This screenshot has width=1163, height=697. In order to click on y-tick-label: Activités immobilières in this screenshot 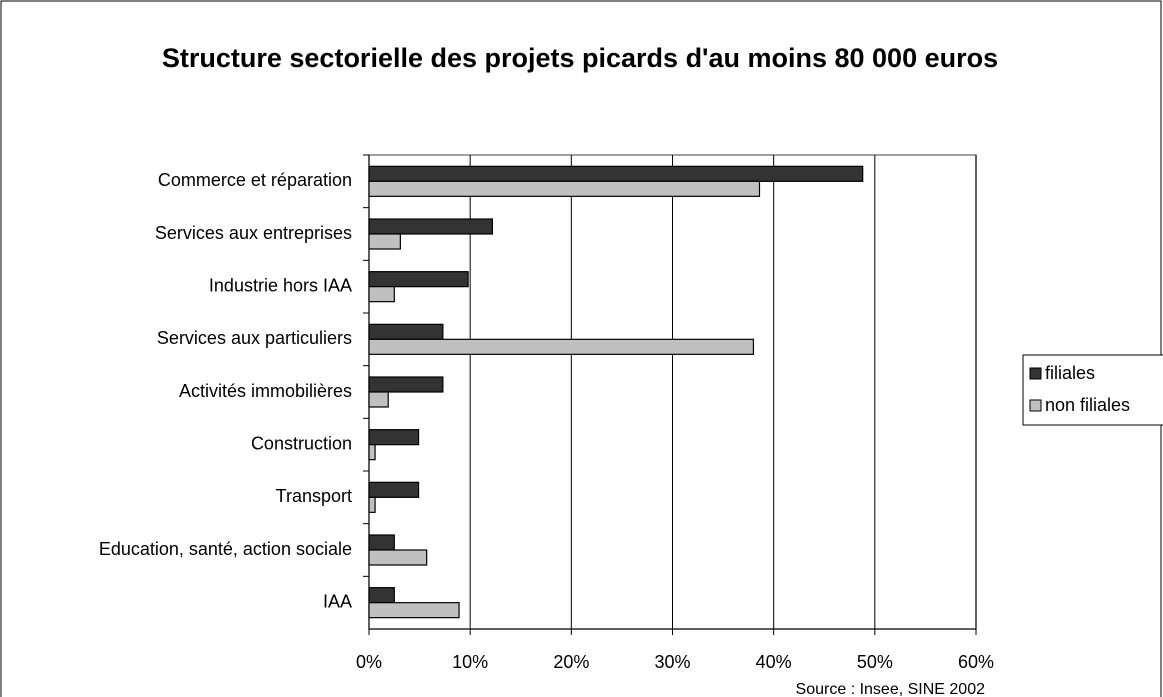, I will do `click(265, 391)`.